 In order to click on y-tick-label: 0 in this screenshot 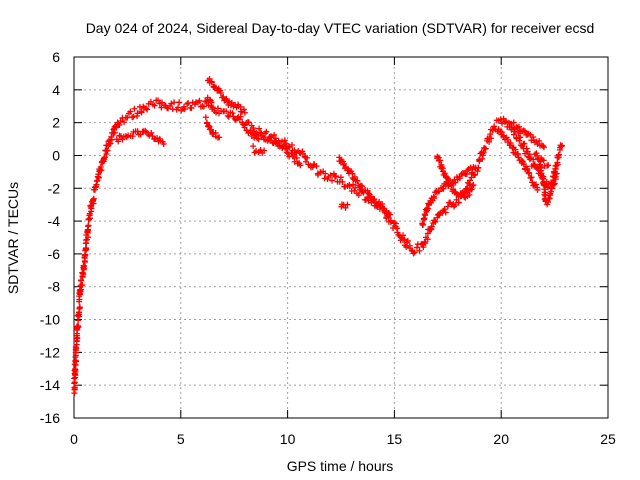, I will do `click(56, 155)`.